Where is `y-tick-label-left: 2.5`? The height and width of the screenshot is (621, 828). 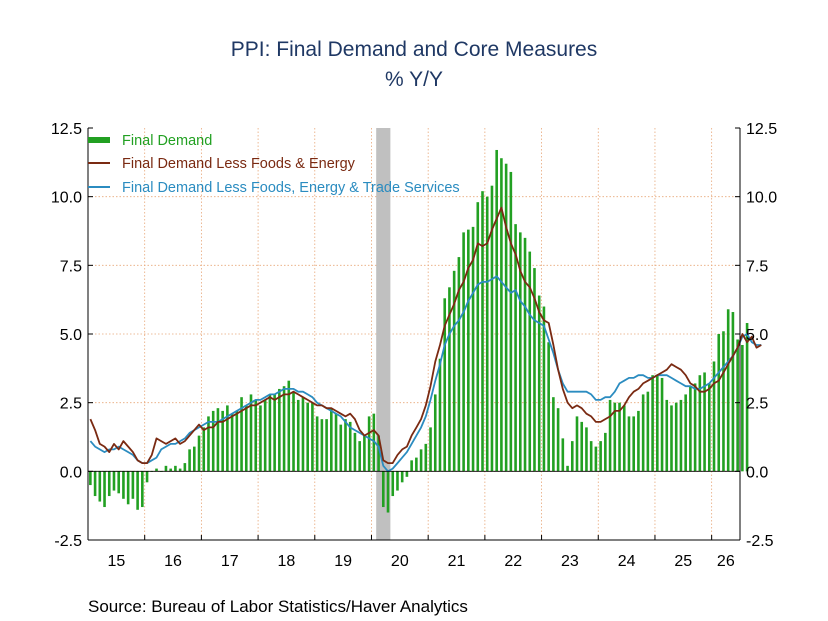
y-tick-label-left: 2.5 is located at coordinates (71, 404).